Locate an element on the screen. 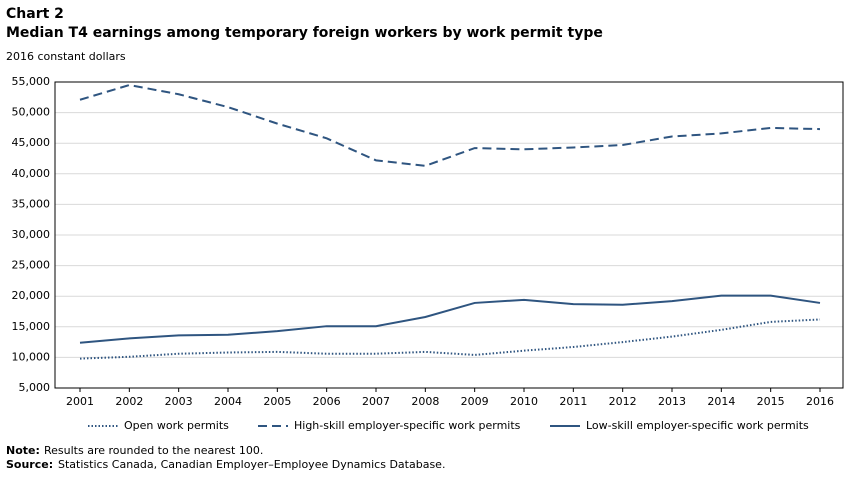 The height and width of the screenshot is (478, 852). x-tick-label: 2006 is located at coordinates (327, 401).